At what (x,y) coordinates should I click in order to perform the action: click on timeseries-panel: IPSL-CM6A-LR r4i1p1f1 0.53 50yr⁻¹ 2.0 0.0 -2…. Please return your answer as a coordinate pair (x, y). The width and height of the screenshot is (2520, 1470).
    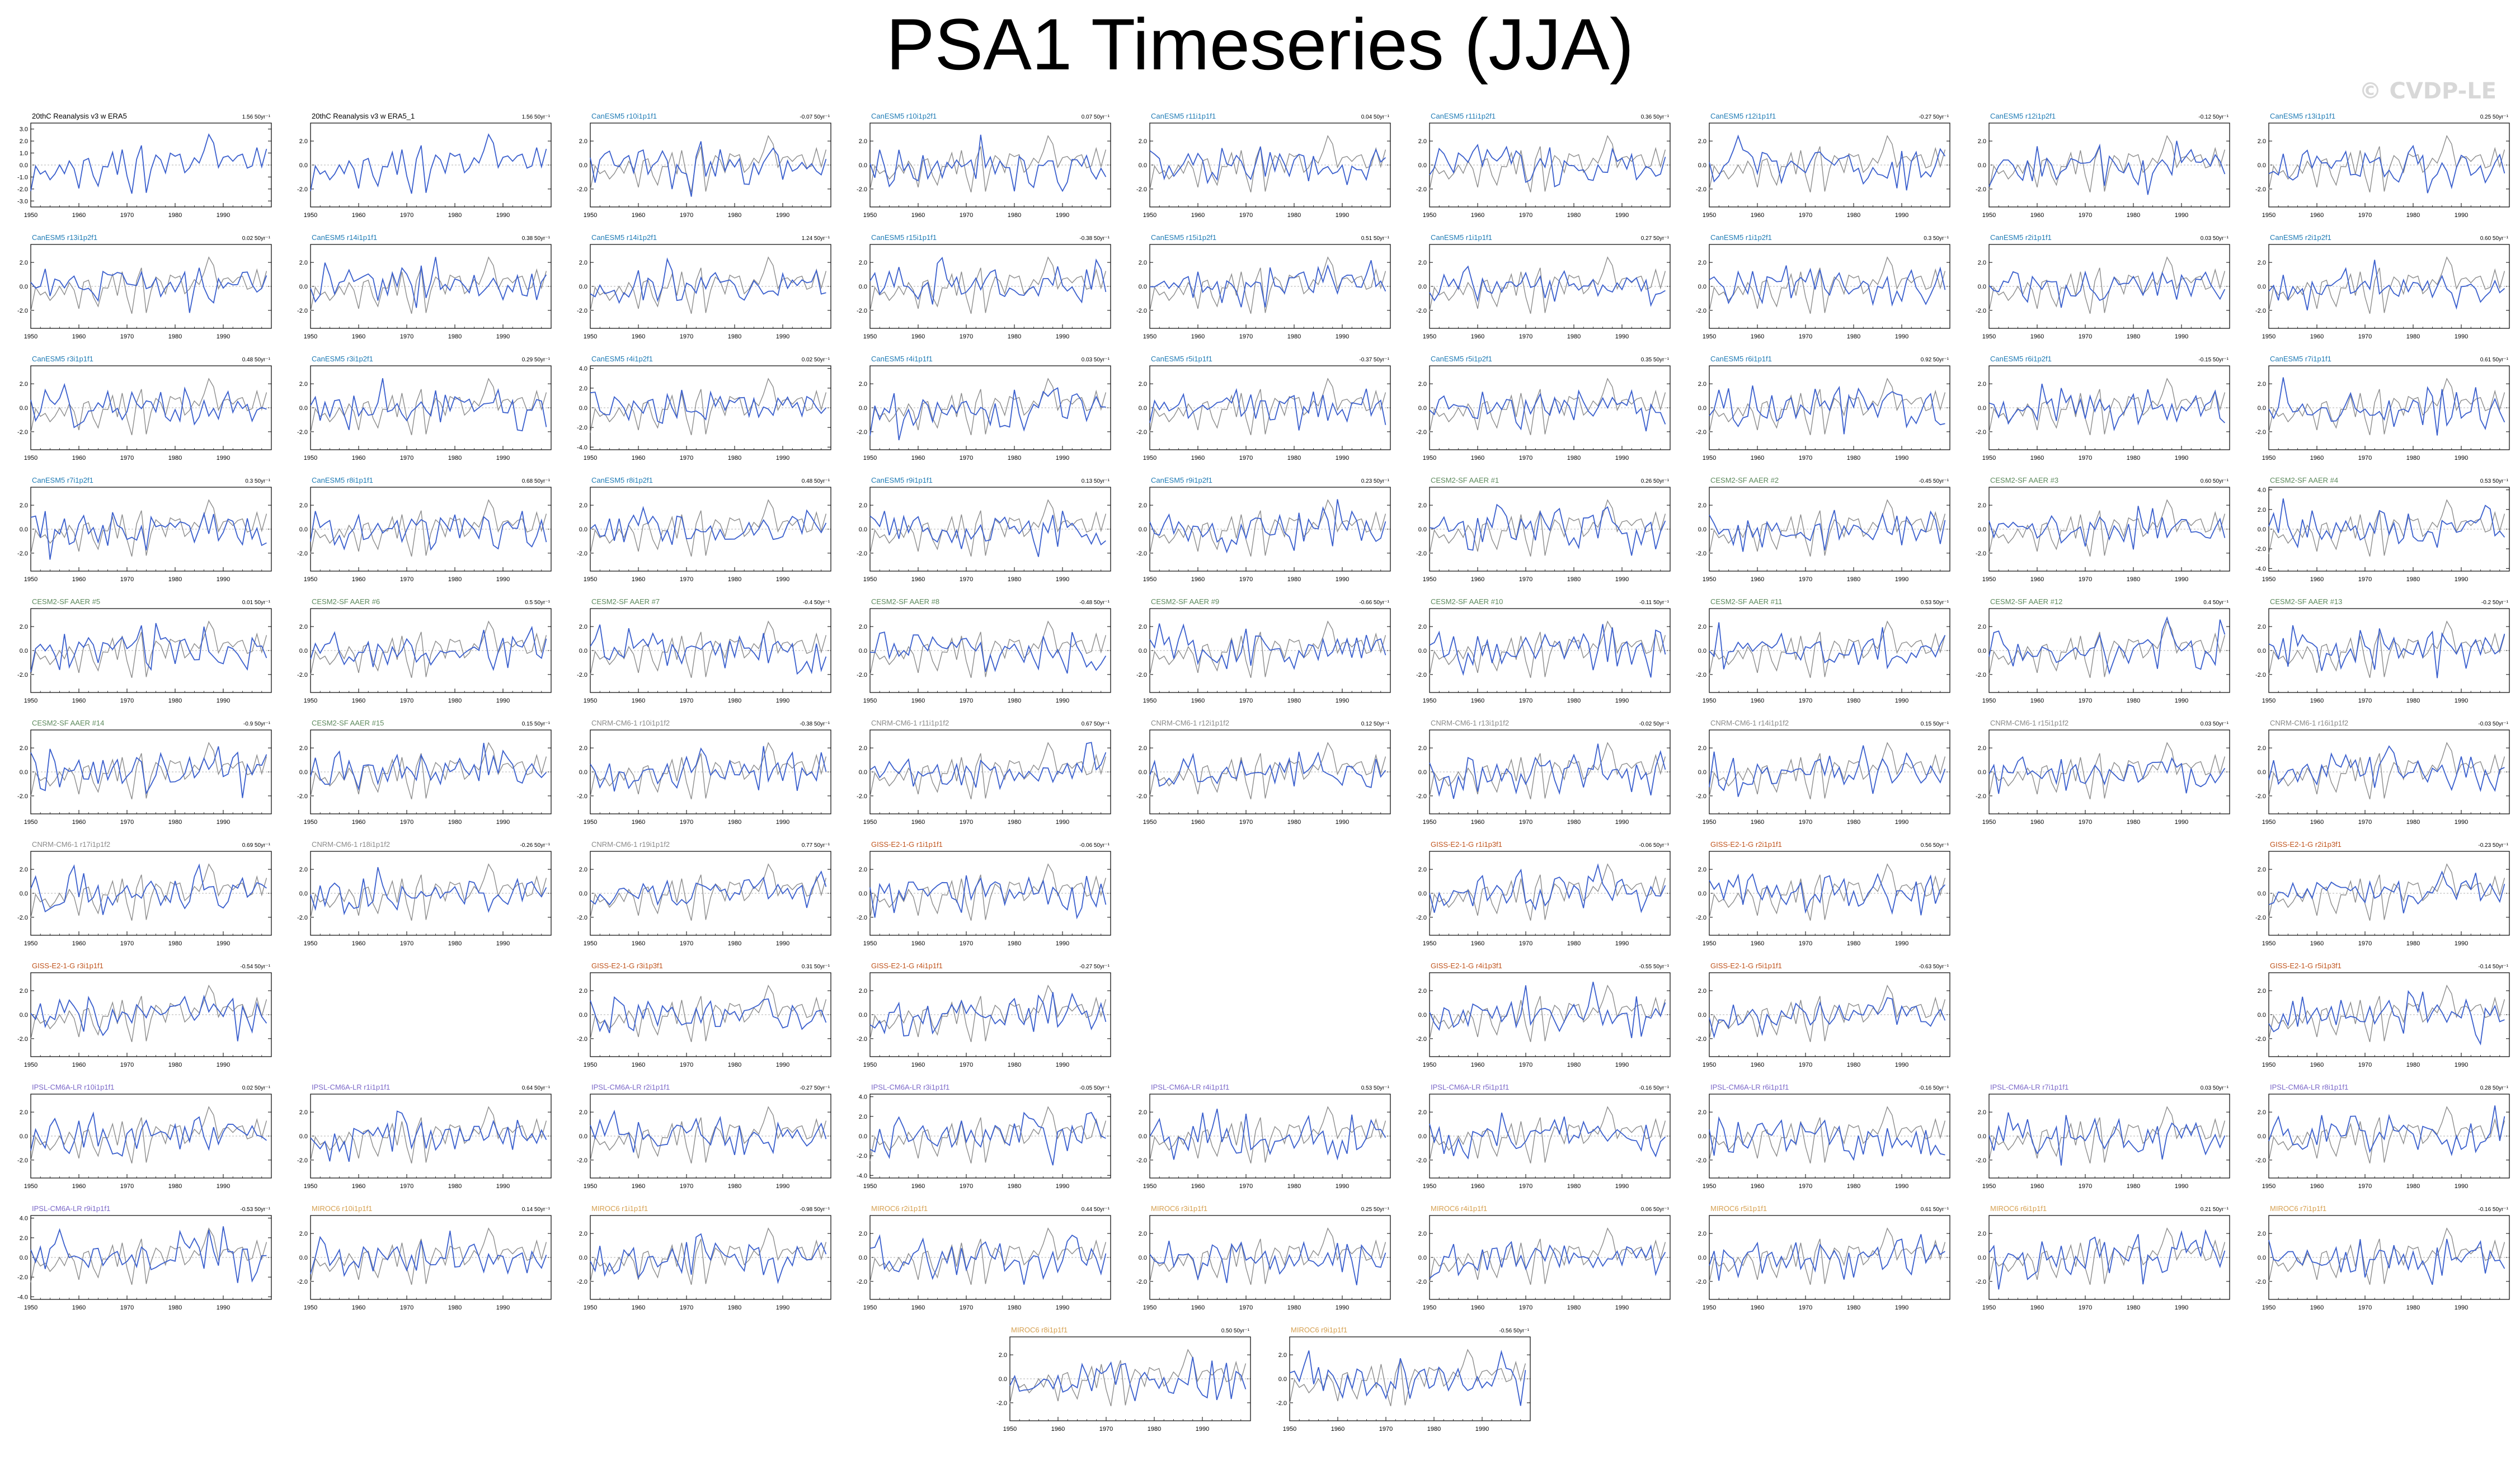
    Looking at the image, I should click on (1263, 1136).